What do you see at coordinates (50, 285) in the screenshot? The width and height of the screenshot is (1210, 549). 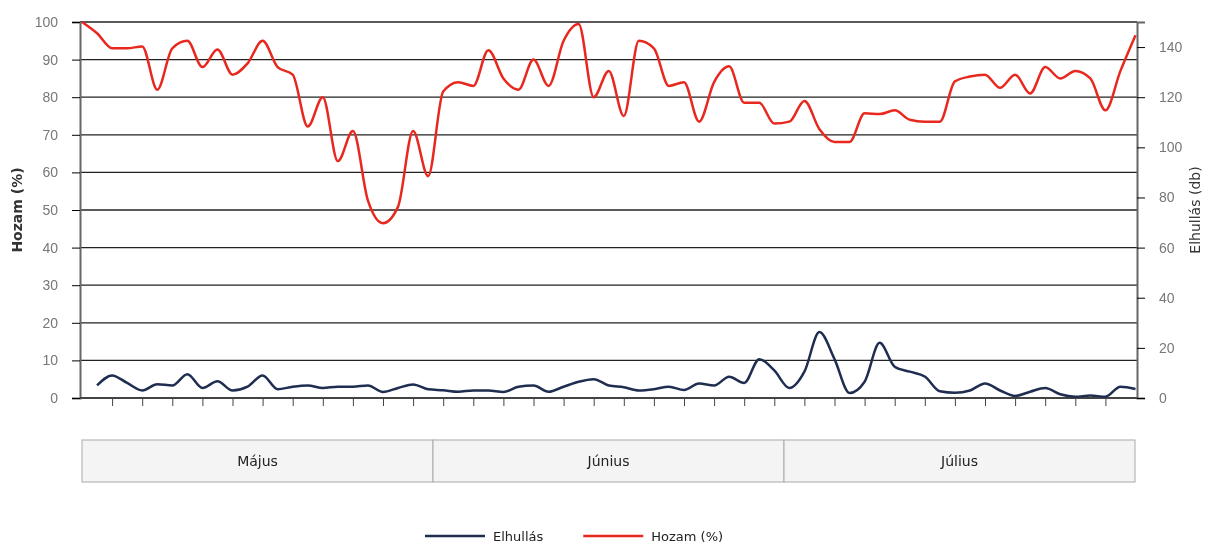 I see `y-tick-label: 30` at bounding box center [50, 285].